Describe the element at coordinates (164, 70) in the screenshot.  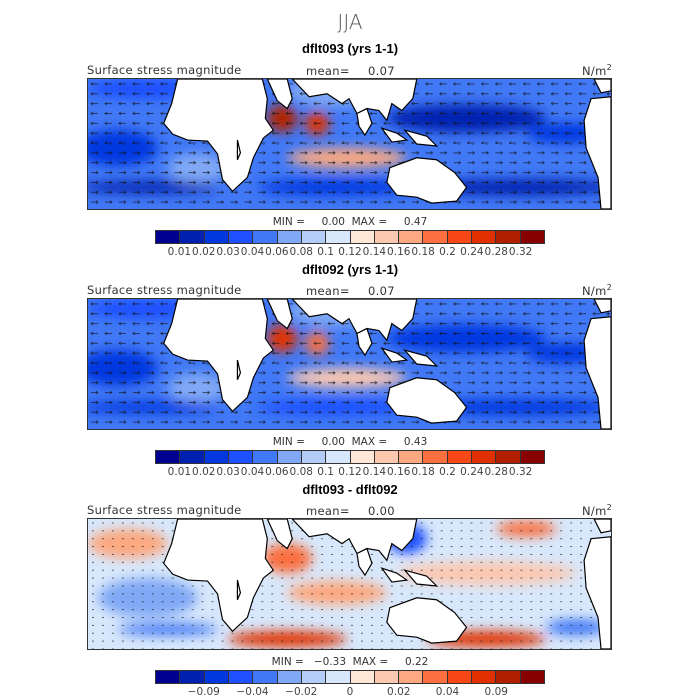
I see `panel-1-variable: Surface stress magnitude` at that location.